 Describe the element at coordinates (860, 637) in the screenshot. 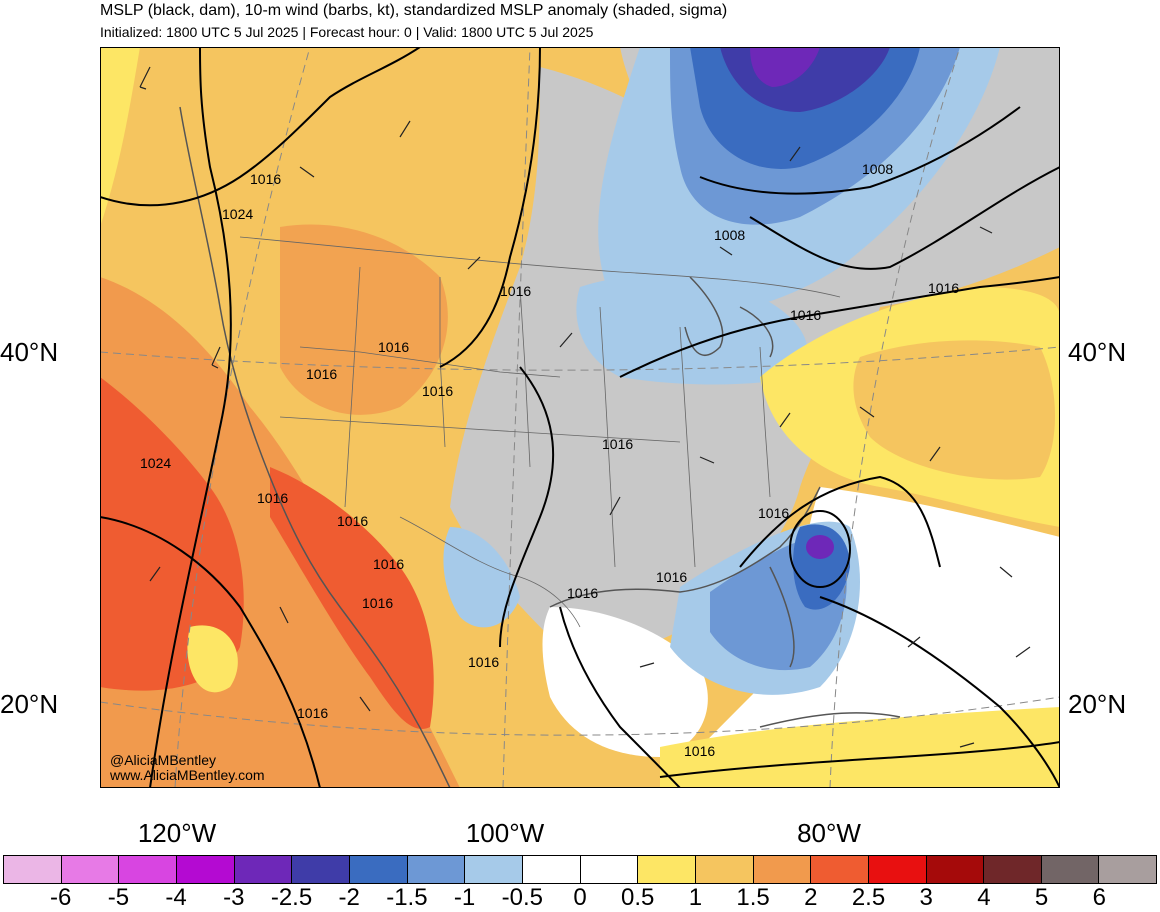

I see `anomaly-atlantic-neutral` at that location.